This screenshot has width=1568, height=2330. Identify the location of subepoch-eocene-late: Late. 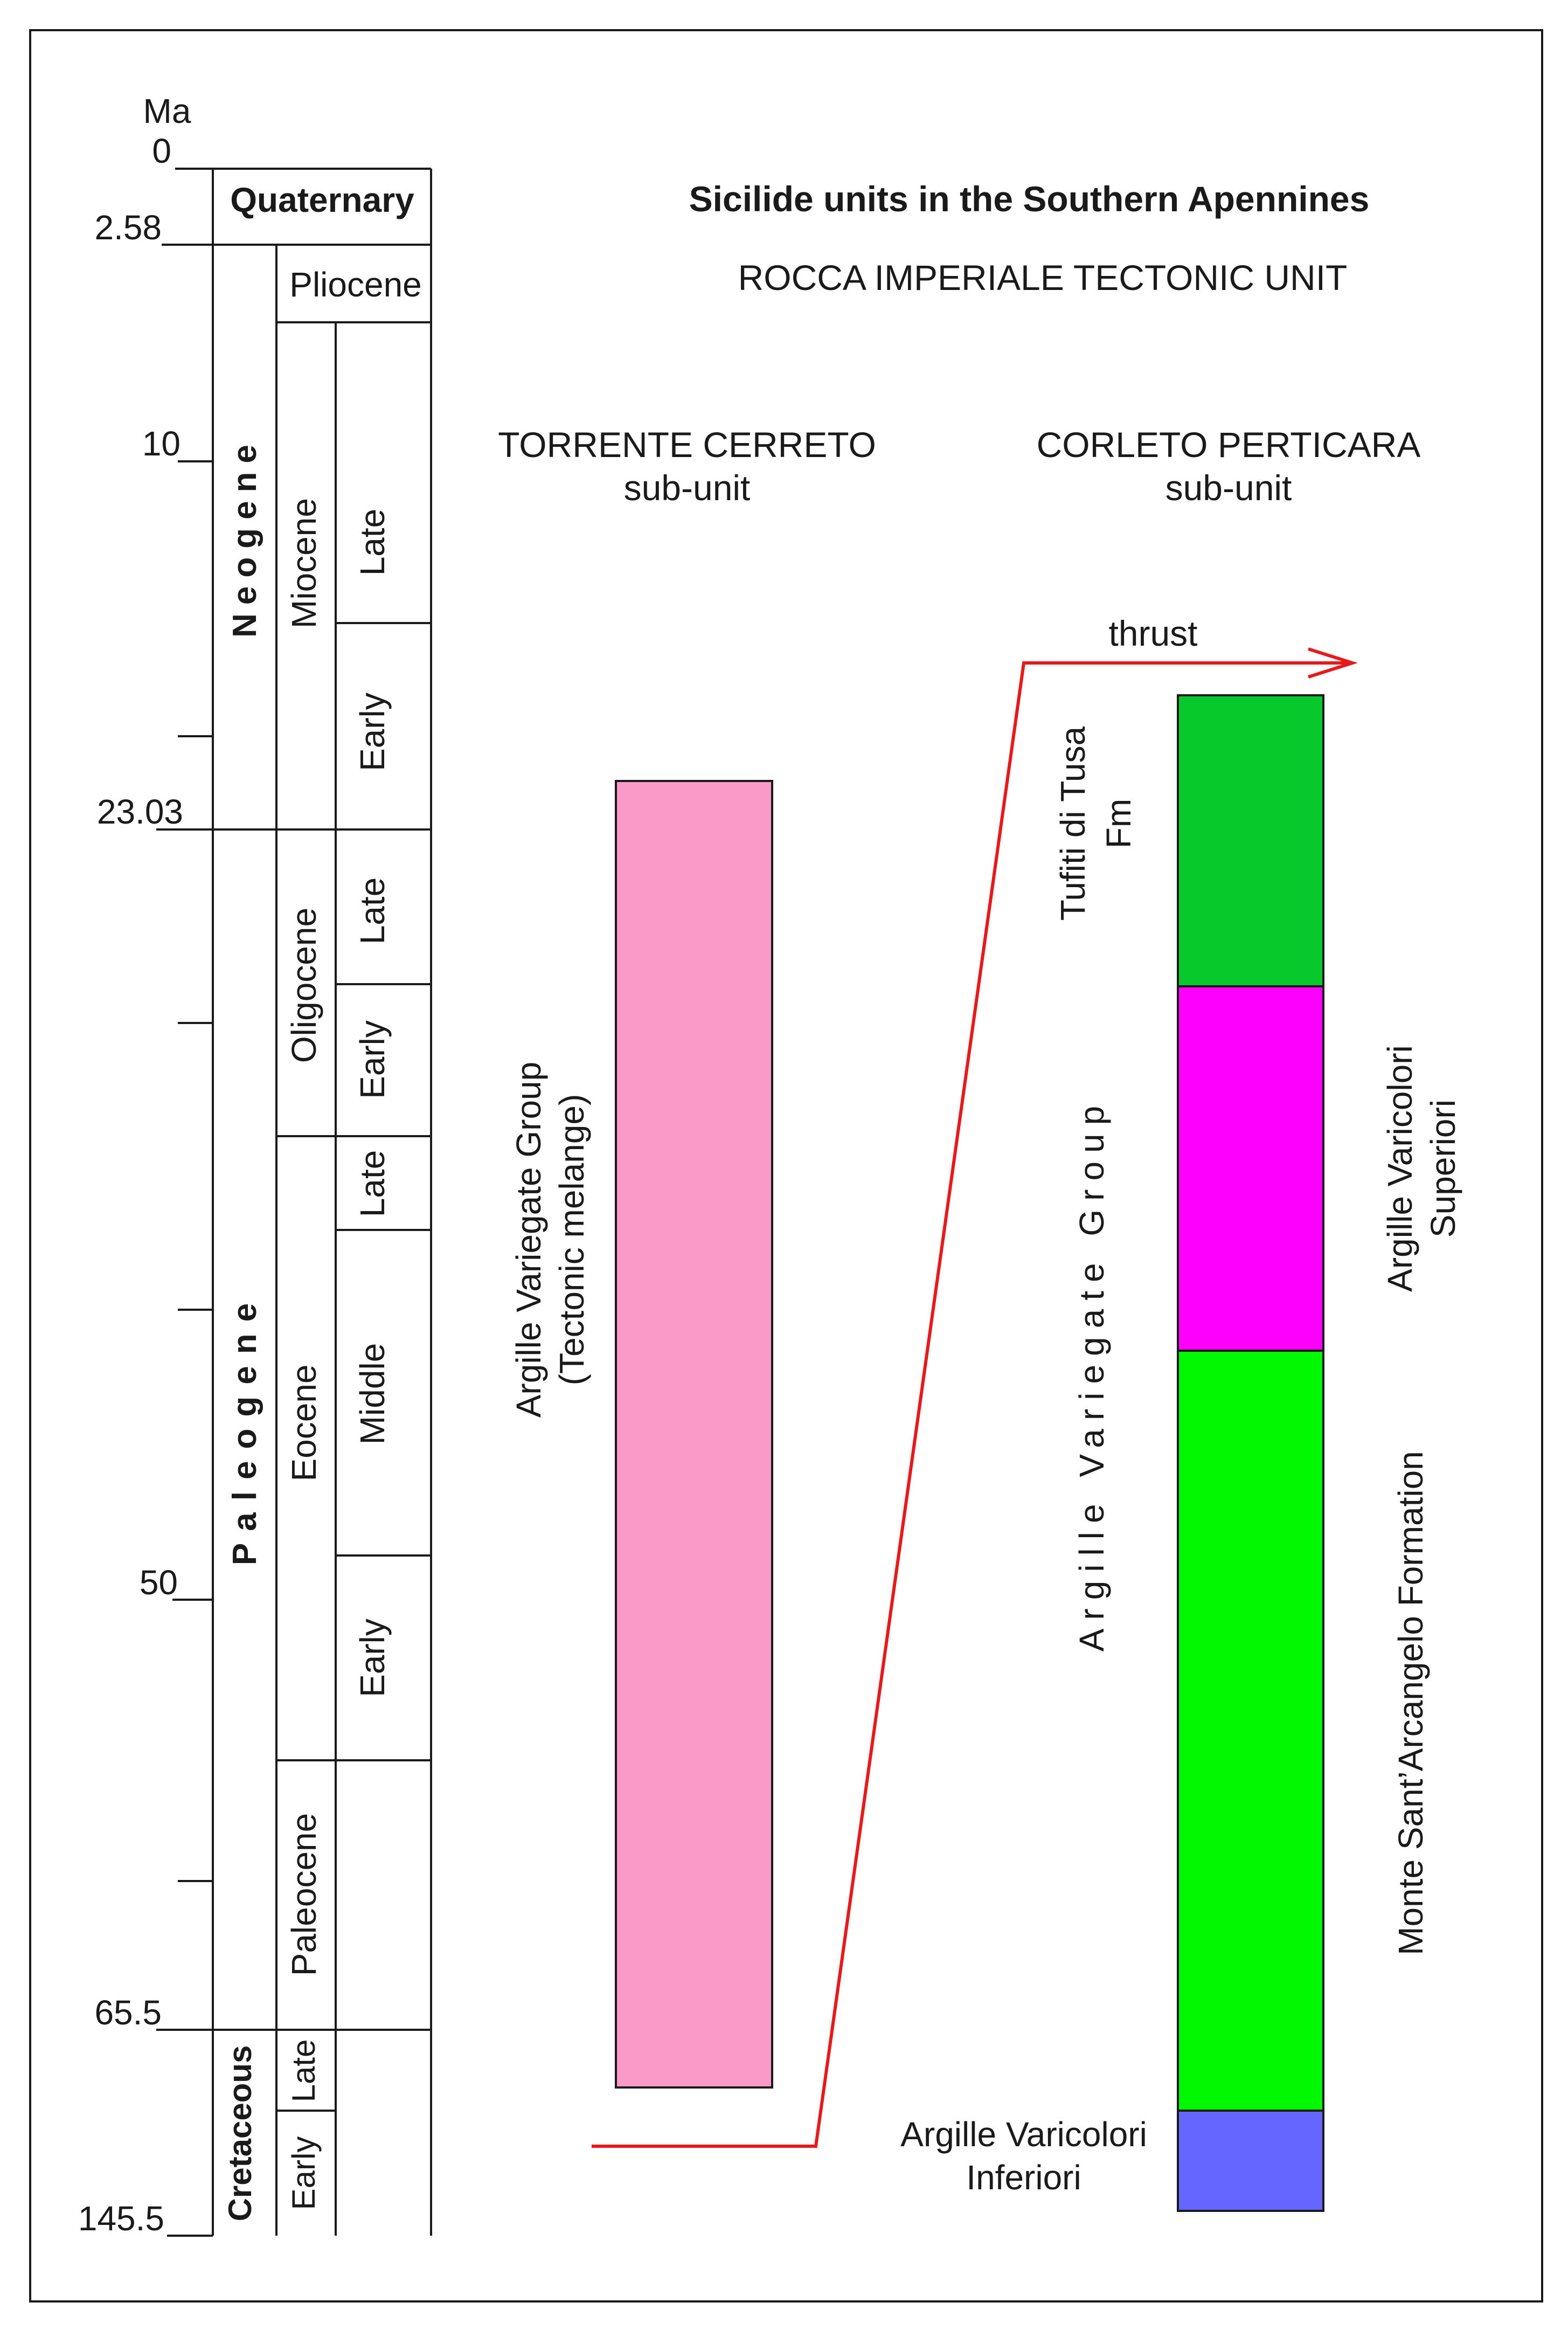
(372, 1184).